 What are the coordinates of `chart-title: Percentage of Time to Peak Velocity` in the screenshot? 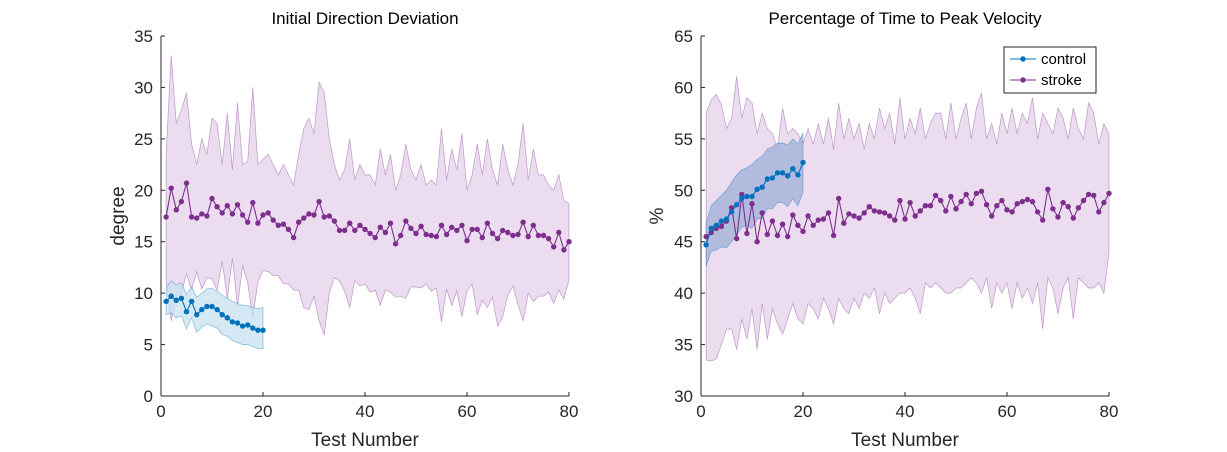 It's located at (905, 18).